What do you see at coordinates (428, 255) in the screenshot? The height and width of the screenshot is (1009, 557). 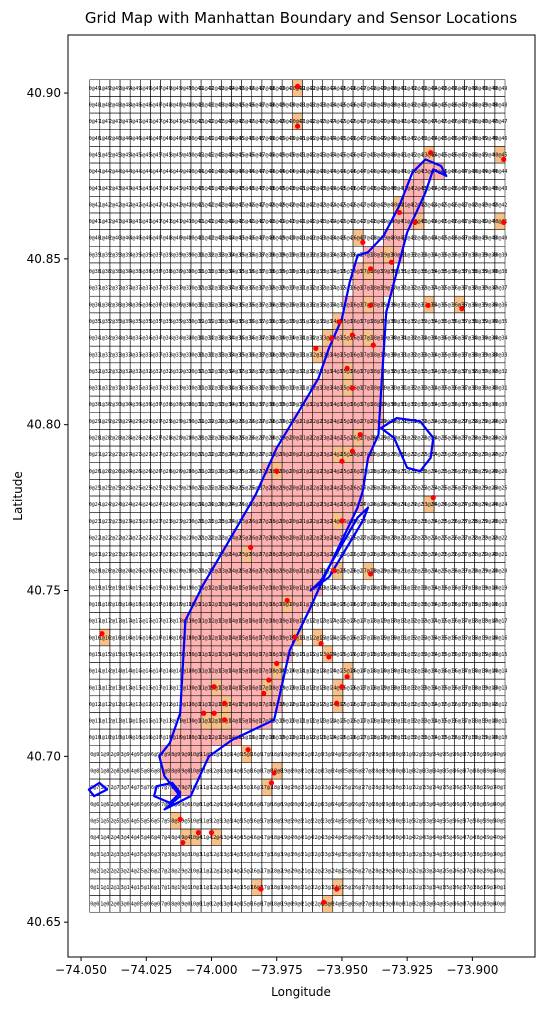 I see `grid-cell-label: 33@39` at bounding box center [428, 255].